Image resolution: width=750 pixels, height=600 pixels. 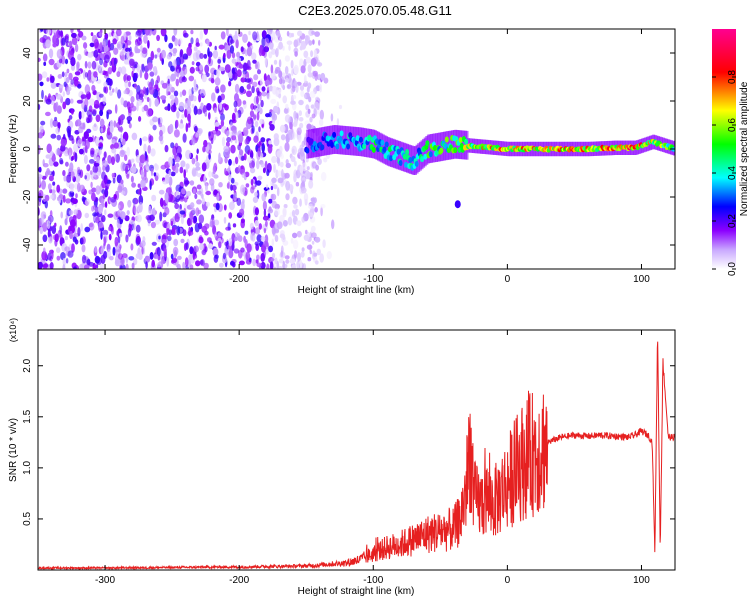 I want to click on x-tick-label: 0, so click(x=508, y=279).